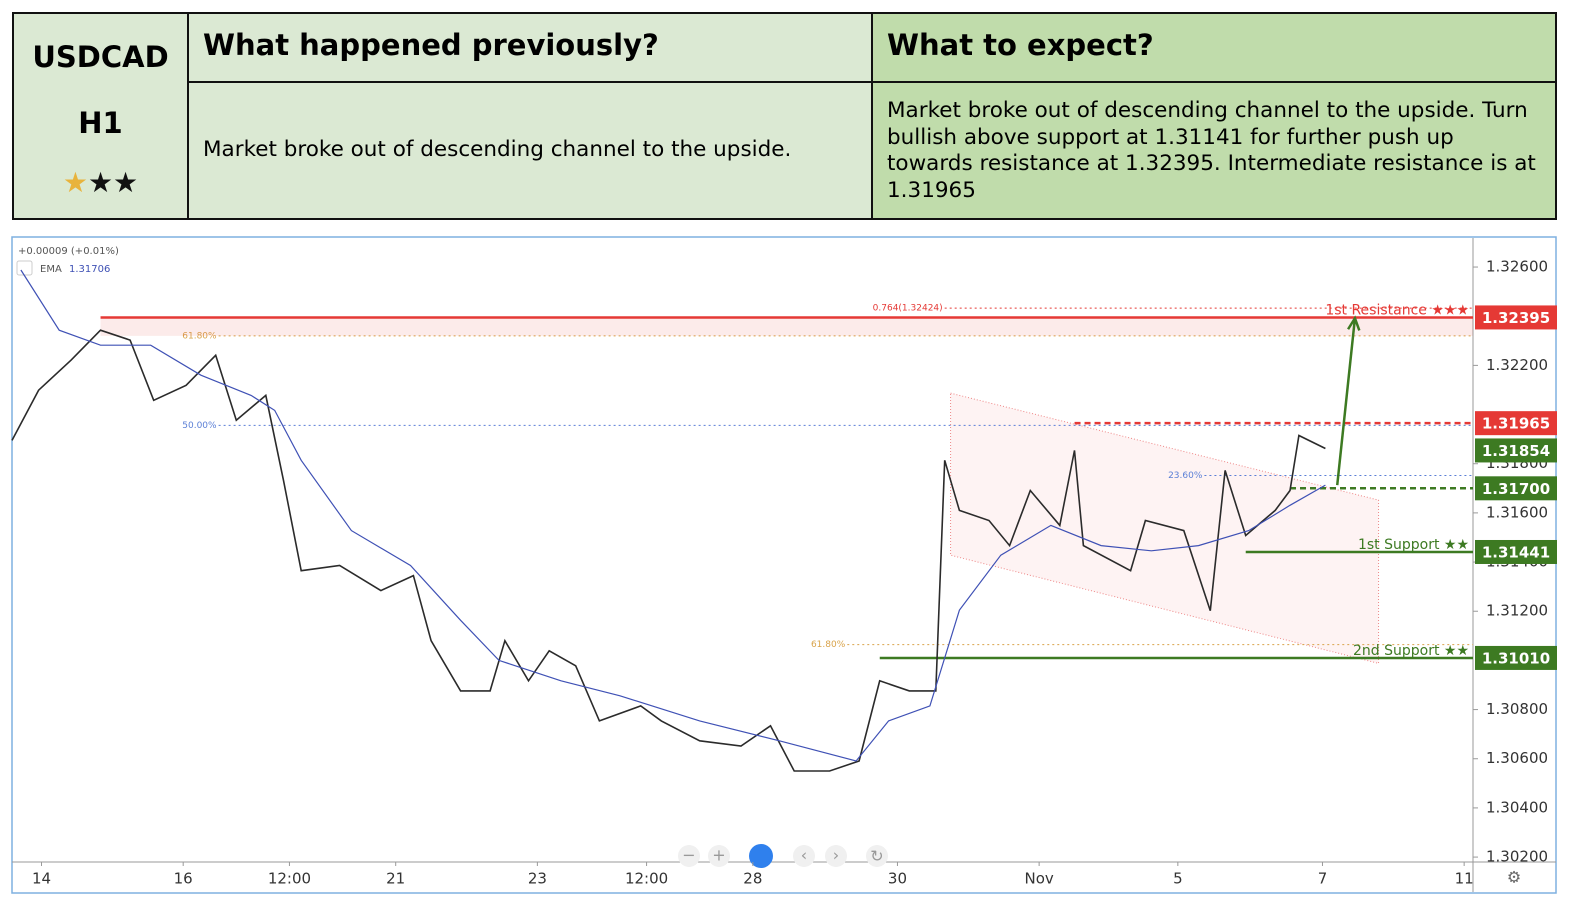 The image size is (1584, 912). I want to click on fib-label: 50.00%, so click(199, 426).